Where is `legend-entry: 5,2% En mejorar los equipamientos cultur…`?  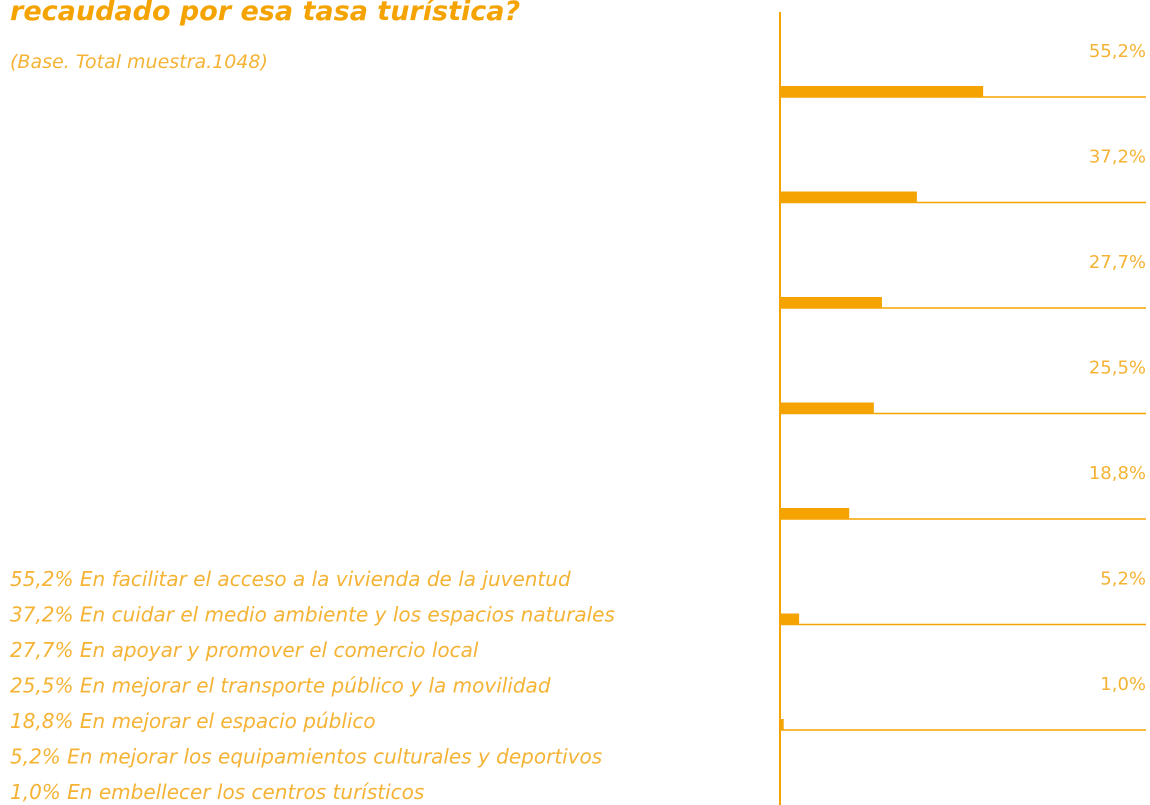 legend-entry: 5,2% En mejorar los equipamientos cultur… is located at coordinates (306, 757).